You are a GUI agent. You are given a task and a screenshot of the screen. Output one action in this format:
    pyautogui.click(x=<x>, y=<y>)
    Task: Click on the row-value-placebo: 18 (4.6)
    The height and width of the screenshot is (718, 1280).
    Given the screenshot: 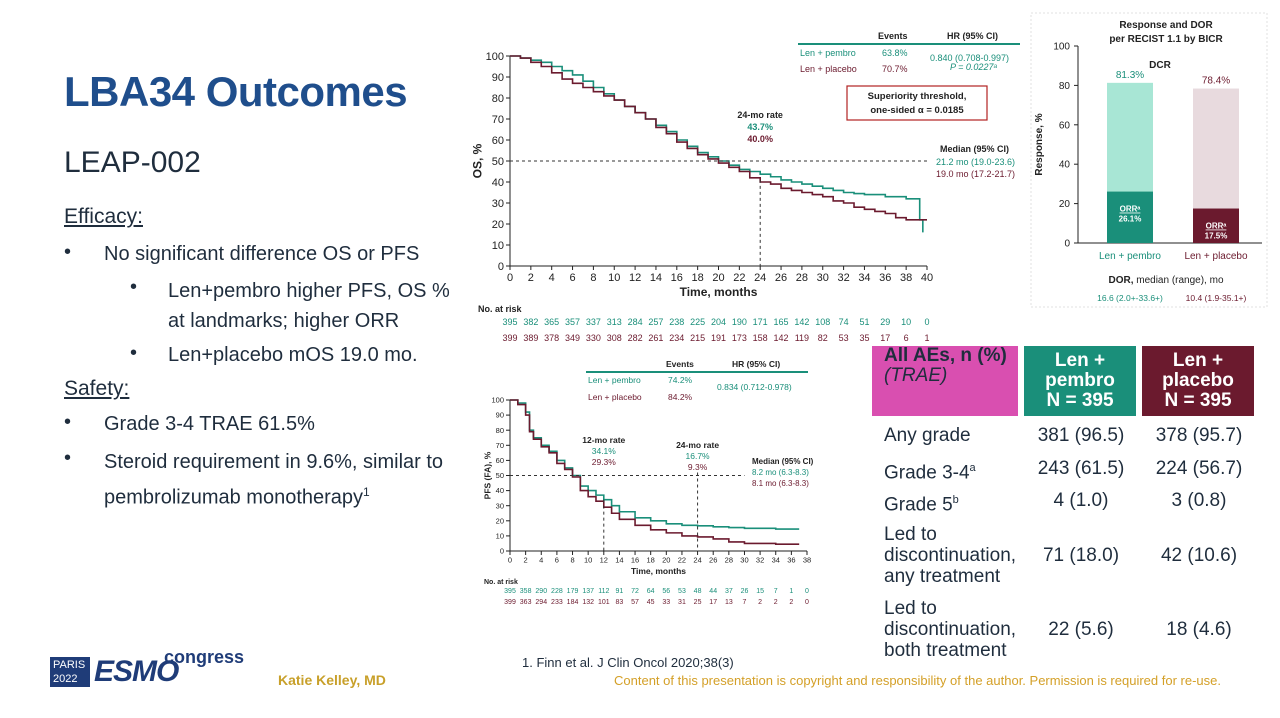 What is the action you would take?
    pyautogui.click(x=1199, y=629)
    